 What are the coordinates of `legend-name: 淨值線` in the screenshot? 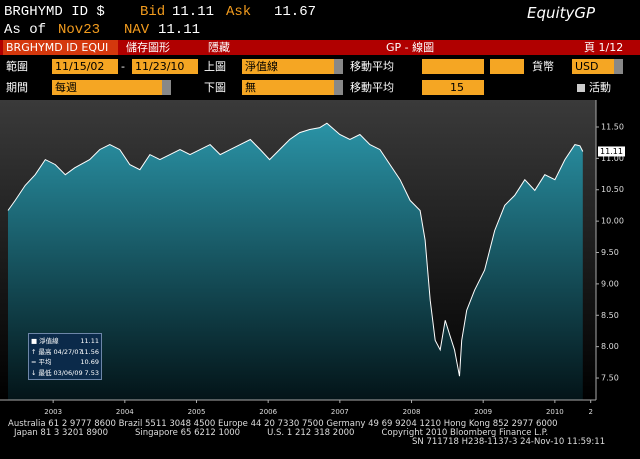 It's located at (49, 341).